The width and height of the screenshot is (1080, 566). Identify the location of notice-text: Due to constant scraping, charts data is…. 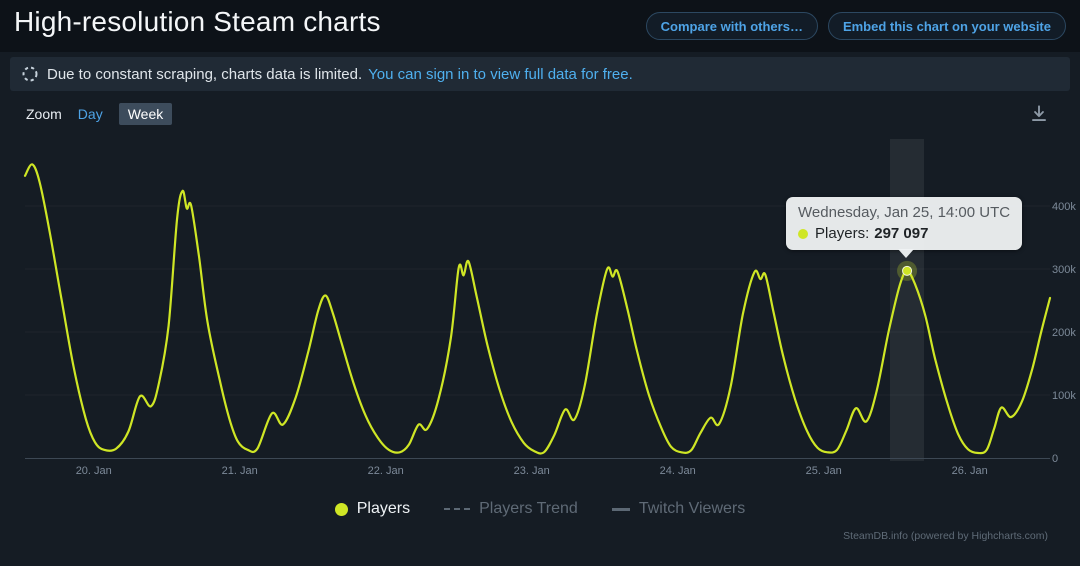
(205, 74).